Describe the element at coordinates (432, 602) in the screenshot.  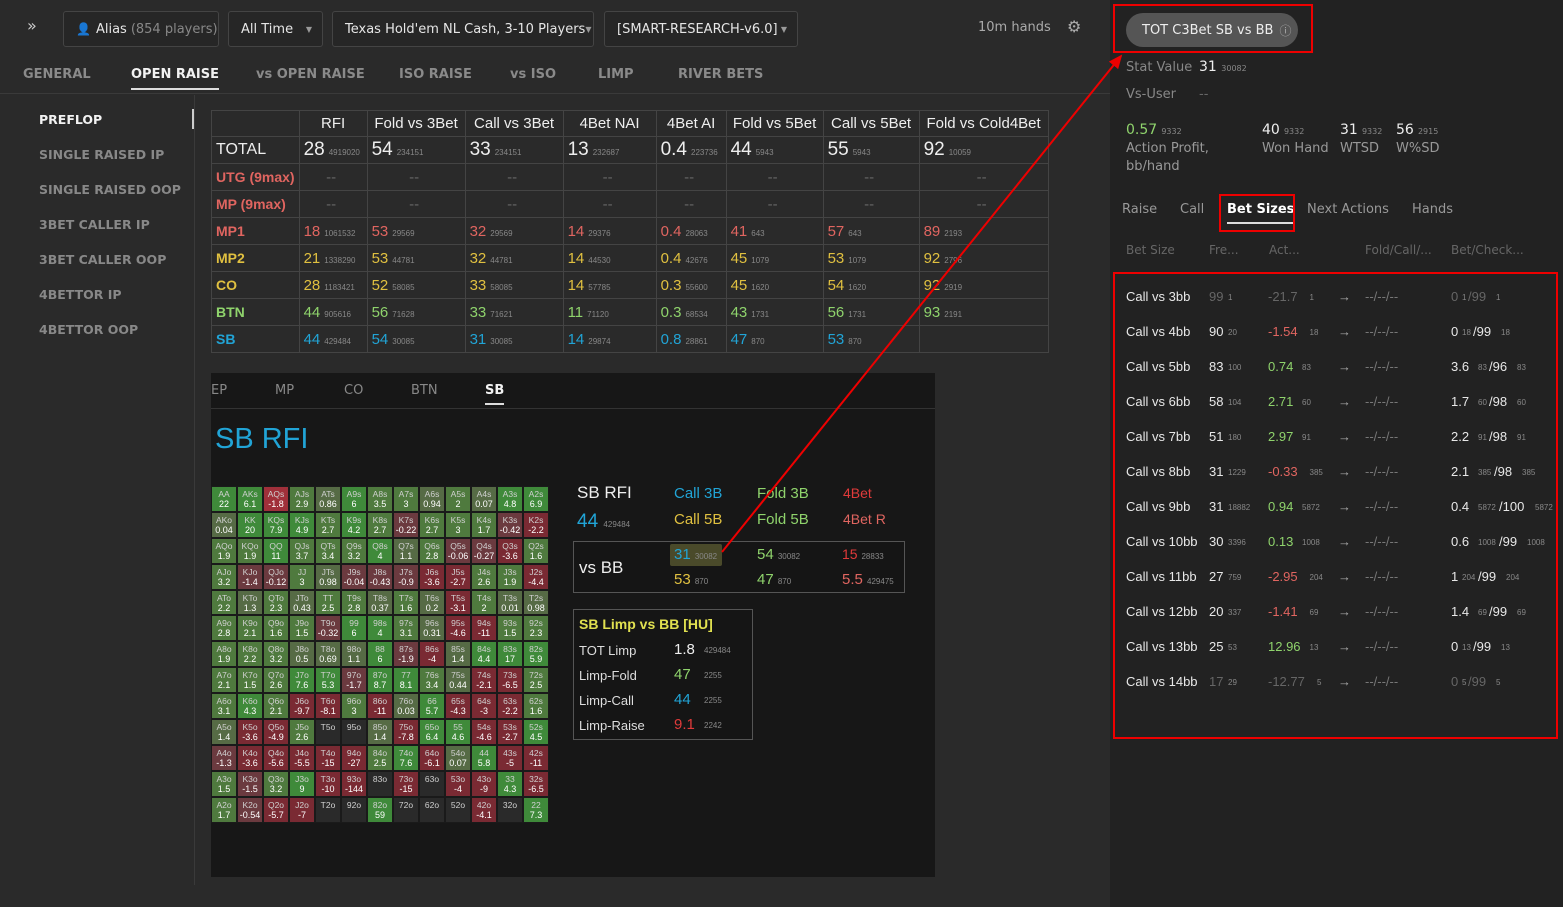
I see `hand-cell: T6s 0.2` at that location.